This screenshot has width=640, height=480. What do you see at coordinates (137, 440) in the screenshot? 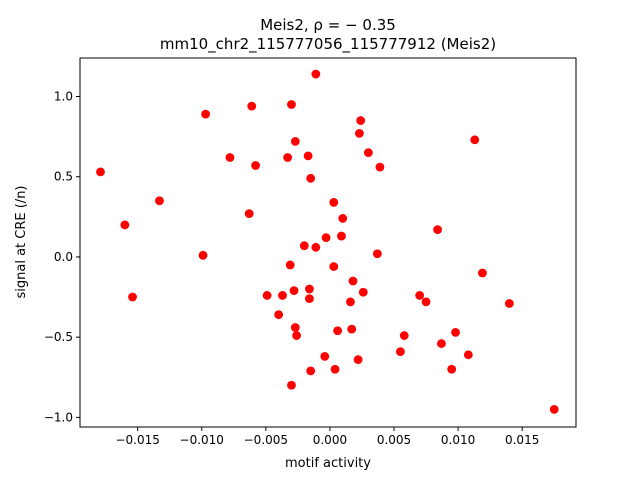
I see `x-tick-label: −0.015` at bounding box center [137, 440].